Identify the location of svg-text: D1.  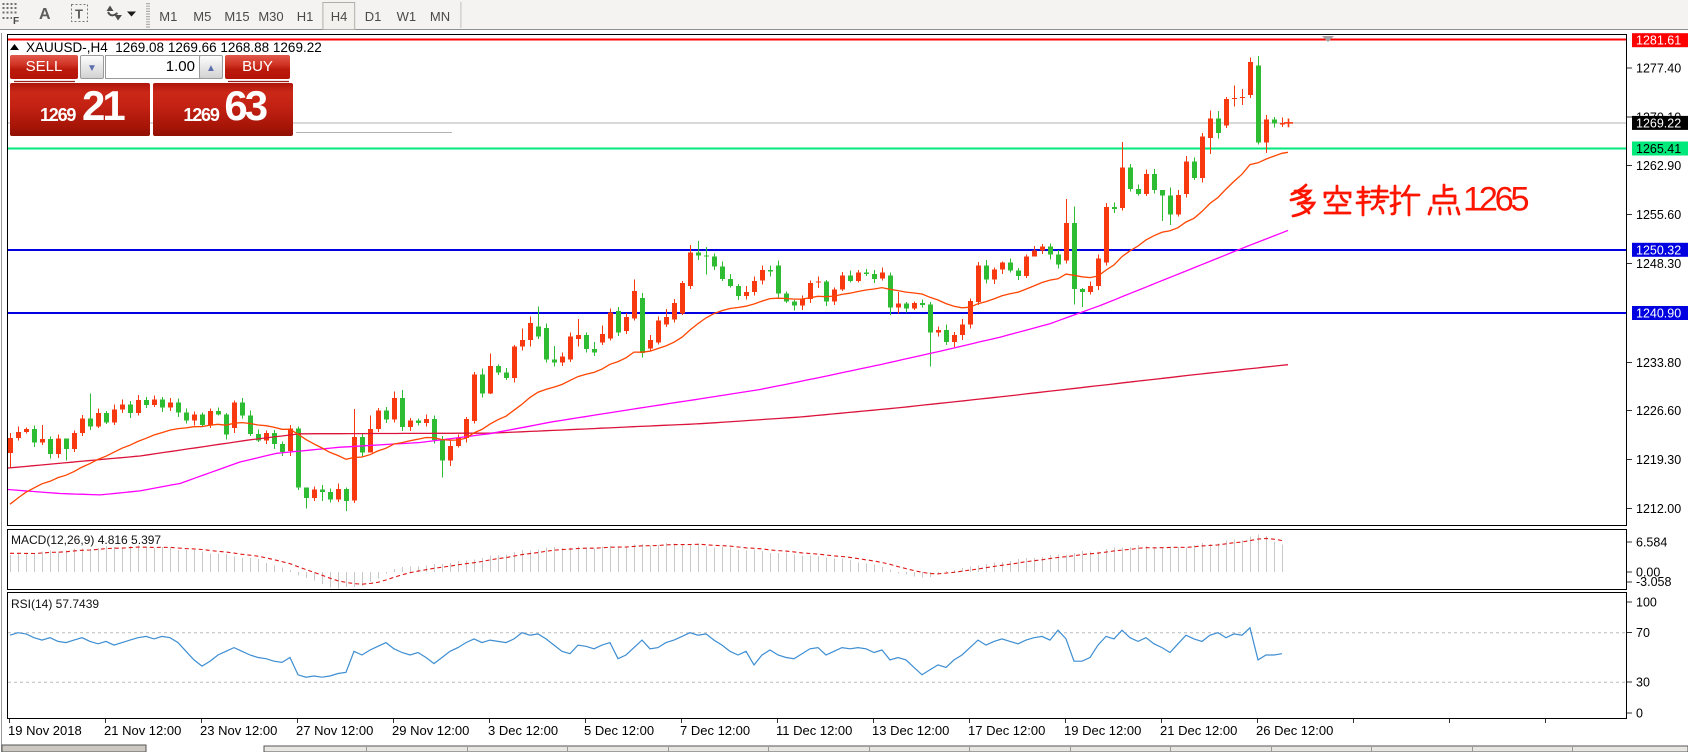
(373, 16).